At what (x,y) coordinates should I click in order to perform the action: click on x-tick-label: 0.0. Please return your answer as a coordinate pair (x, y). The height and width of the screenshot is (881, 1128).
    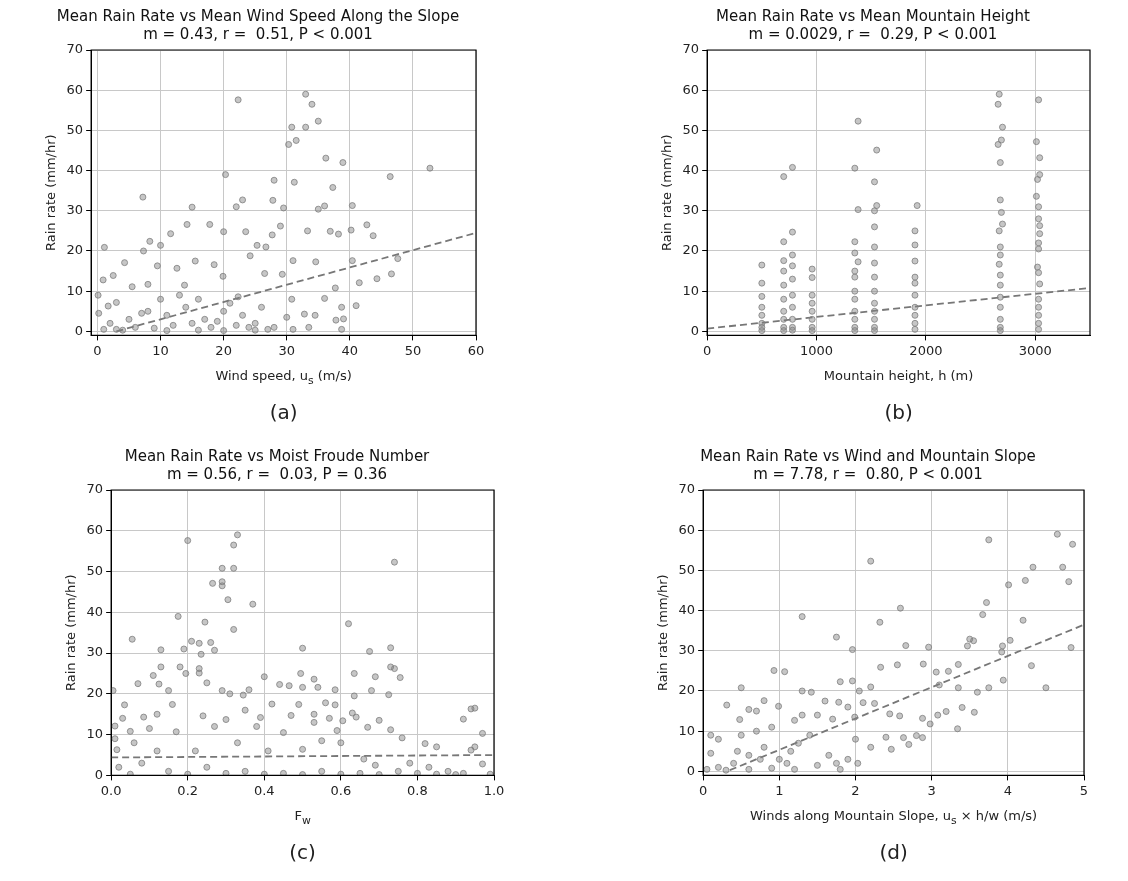
    Looking at the image, I should click on (111, 790).